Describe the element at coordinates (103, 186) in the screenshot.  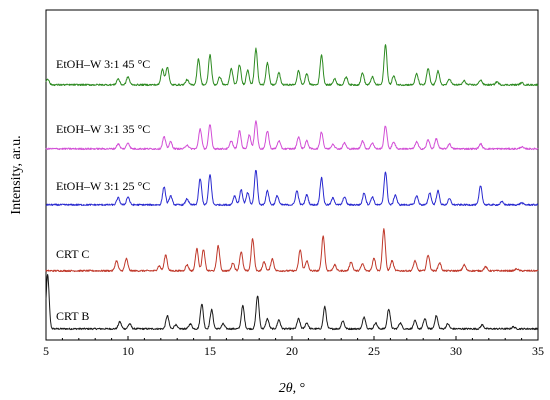
I see `series-label: EtOH–W 3:1 25 °C` at that location.